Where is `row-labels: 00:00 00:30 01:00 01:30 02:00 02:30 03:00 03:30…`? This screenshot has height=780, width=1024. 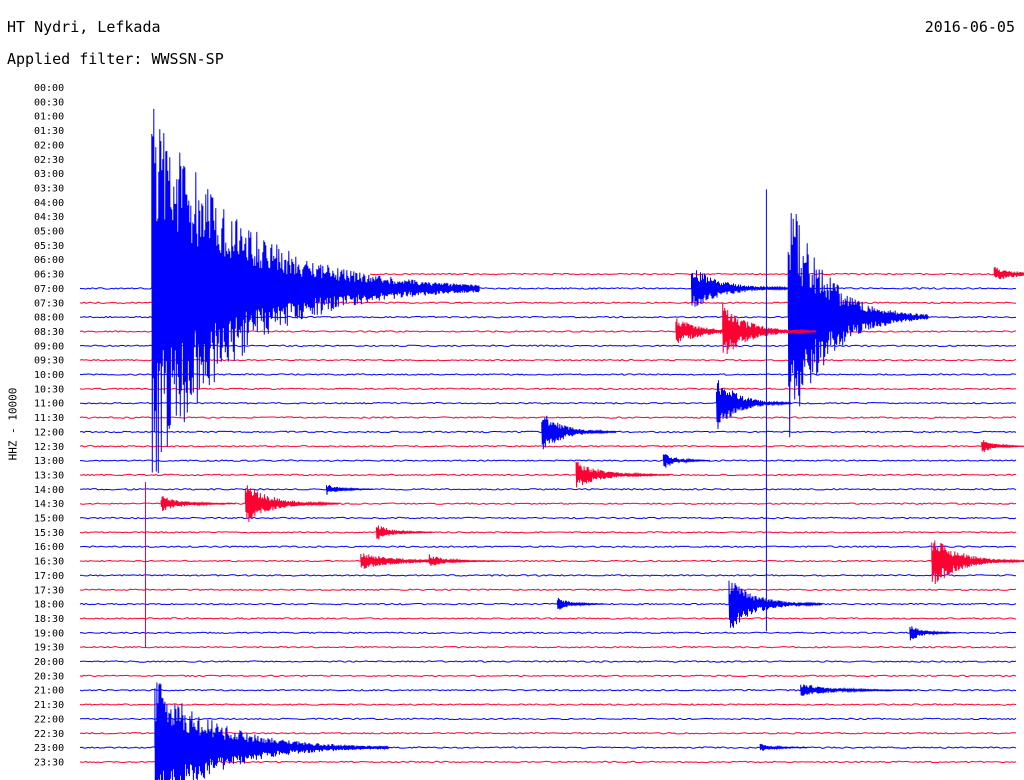
row-labels: 00:00 00:30 01:00 01:30 02:00 02:30 03:00 03:30… is located at coordinates (49, 425).